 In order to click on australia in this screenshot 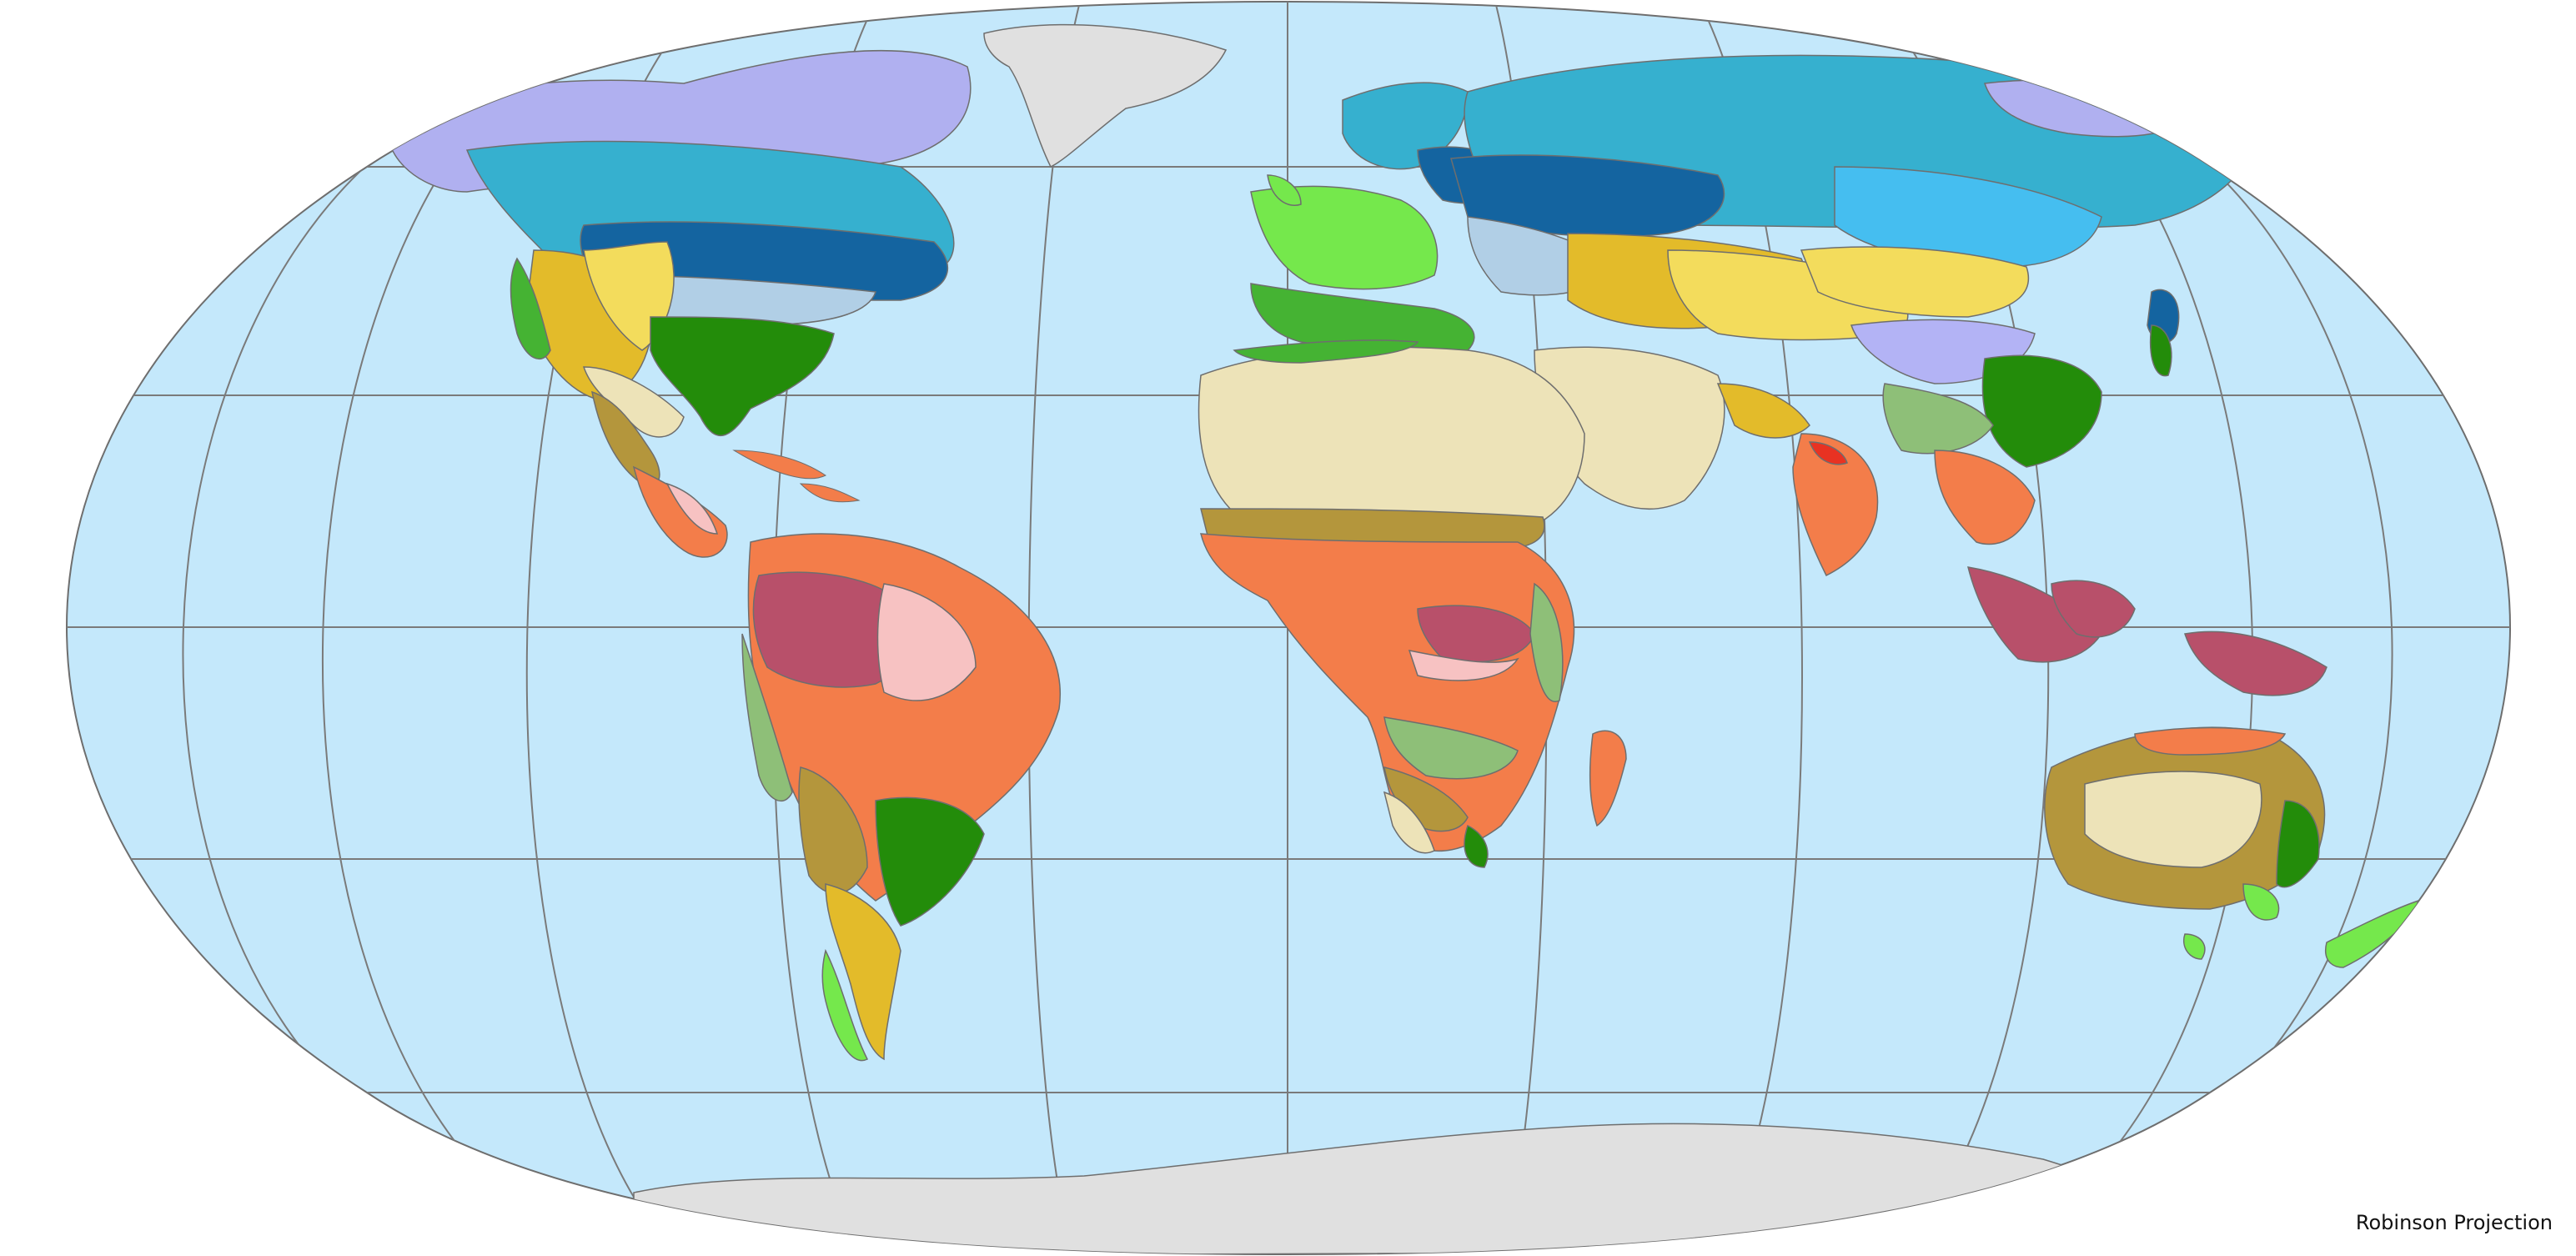, I will do `click(2232, 847)`.